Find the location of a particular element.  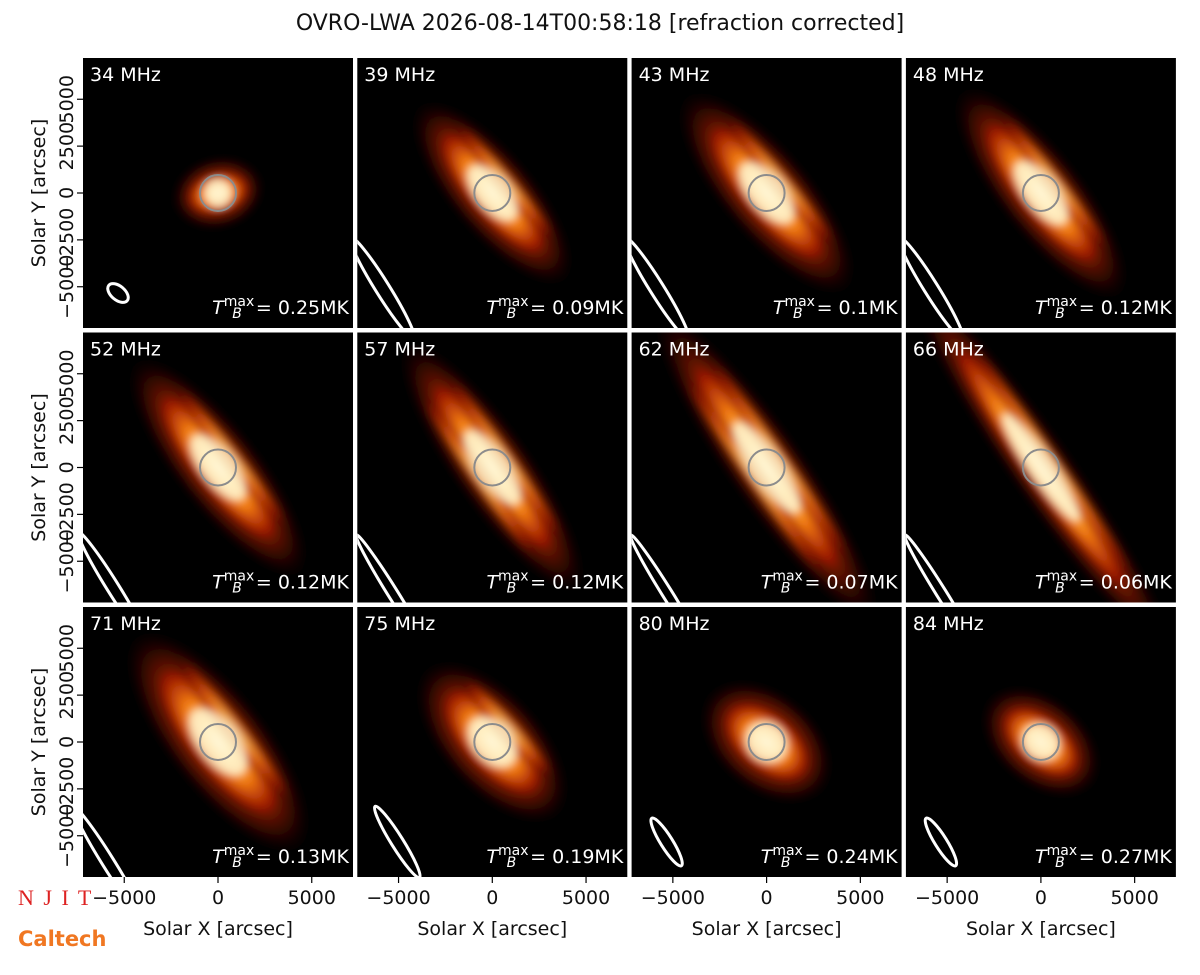

peak-temperature: Tmax B = 0.07MK is located at coordinates (829, 582).